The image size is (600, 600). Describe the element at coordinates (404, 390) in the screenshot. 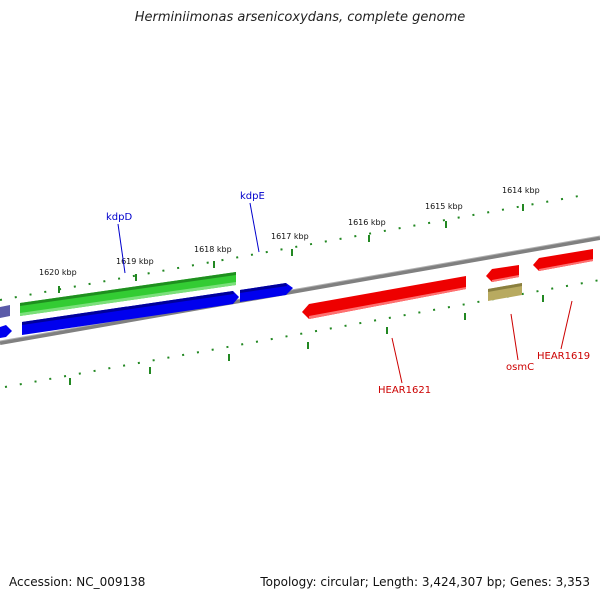

I see `gene-label-HEAR1621: HEAR1621` at that location.